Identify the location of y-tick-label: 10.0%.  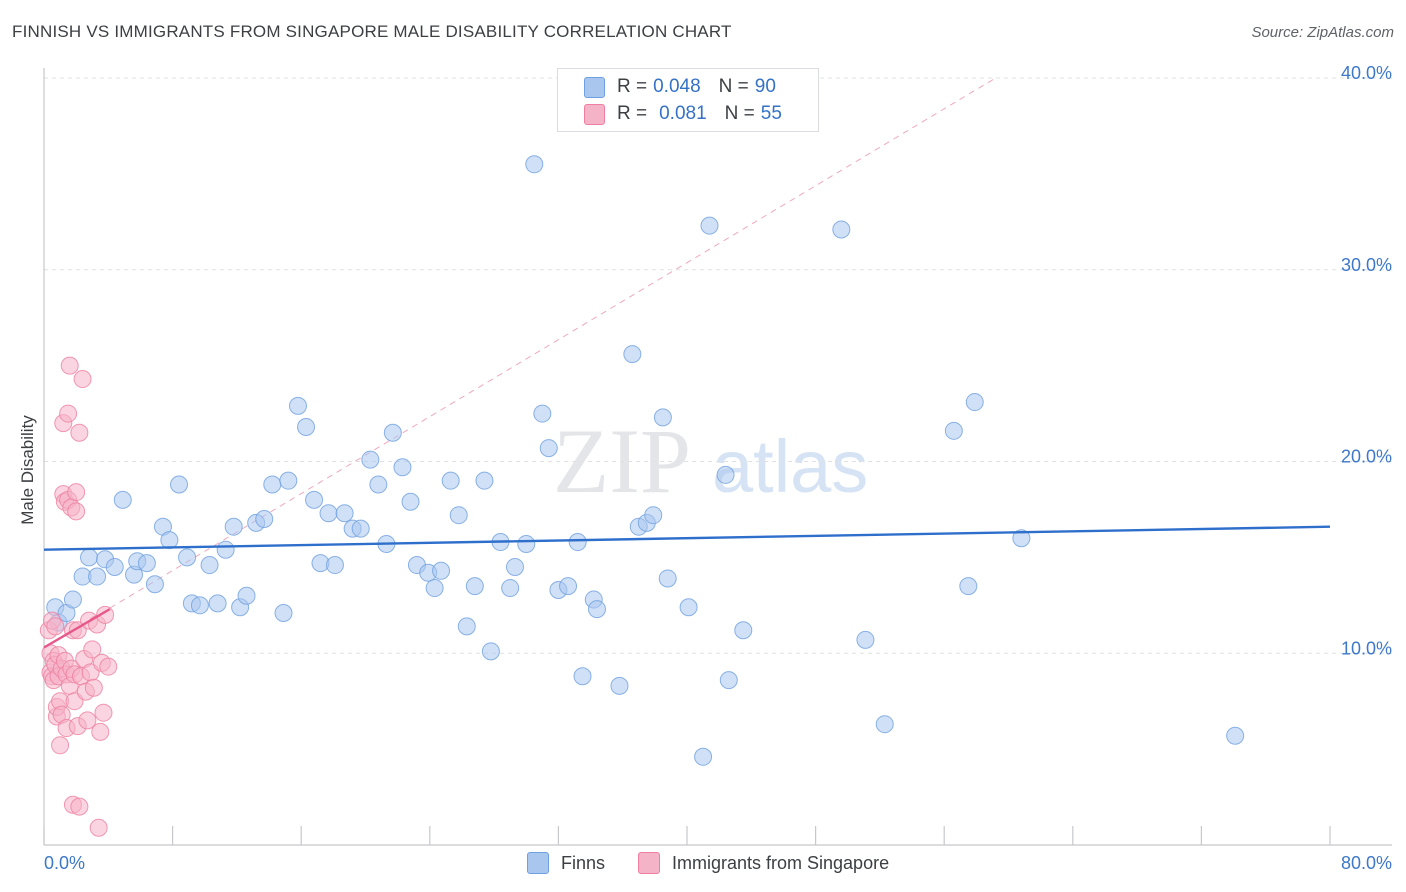
(1366, 648).